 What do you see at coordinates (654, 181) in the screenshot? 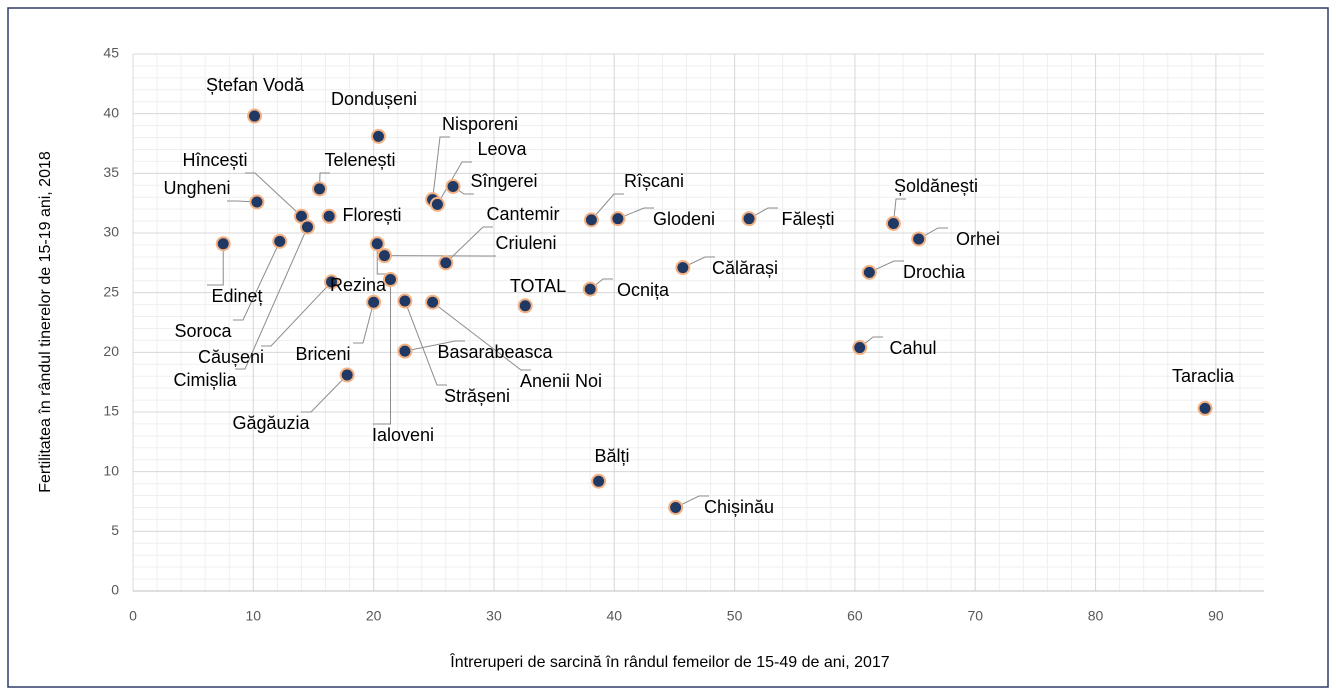
I see `point-label: Rîșcani` at bounding box center [654, 181].